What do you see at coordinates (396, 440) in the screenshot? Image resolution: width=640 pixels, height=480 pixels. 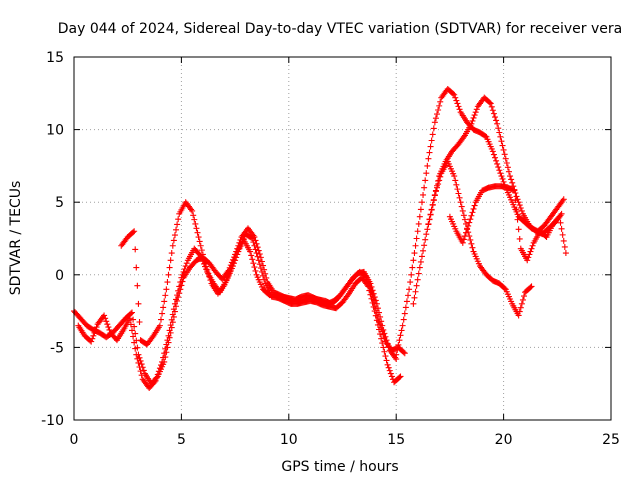 I see `x-tick-label: 15` at bounding box center [396, 440].